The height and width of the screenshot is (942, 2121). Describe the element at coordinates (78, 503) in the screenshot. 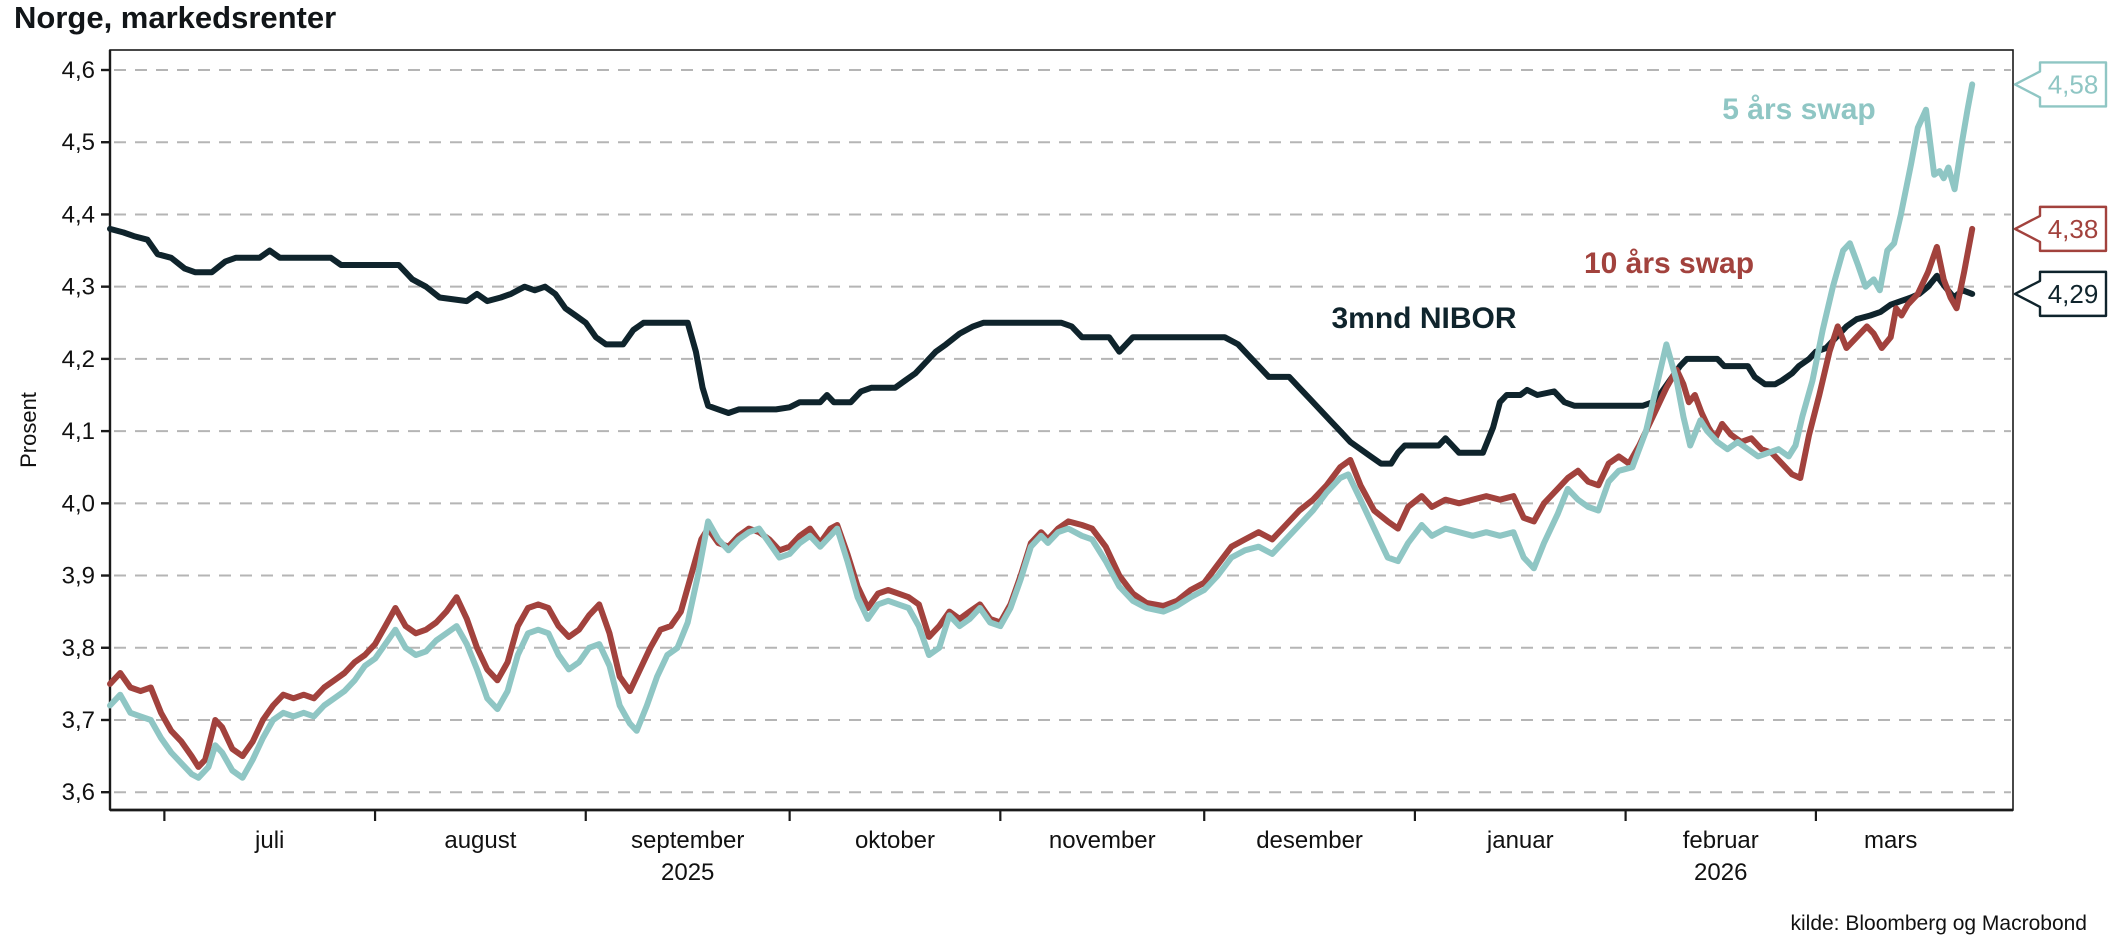

I see `y-tick-label: 4,0` at that location.